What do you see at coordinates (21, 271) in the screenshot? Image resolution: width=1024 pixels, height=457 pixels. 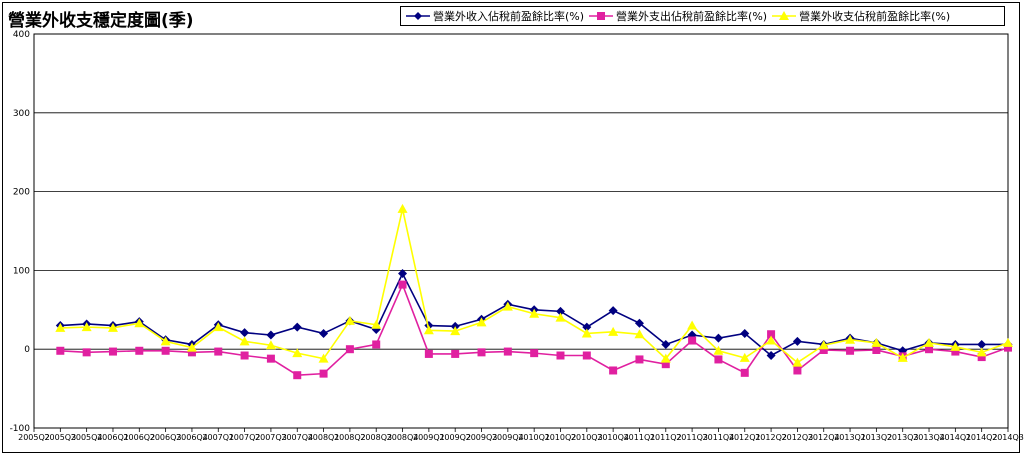 I see `y-tick-label: 100` at bounding box center [21, 271].